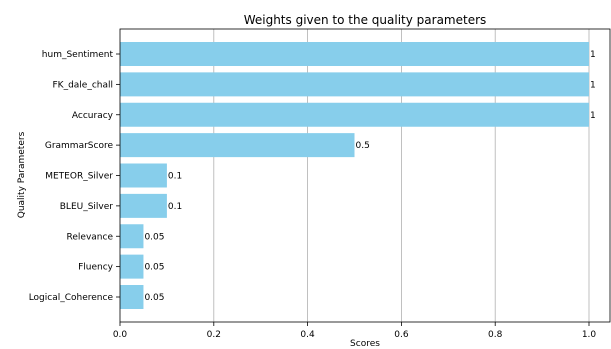 The width and height of the screenshot is (611, 349). Describe the element at coordinates (79, 177) in the screenshot. I see `y-tick-label: METEOR_Silver` at that location.